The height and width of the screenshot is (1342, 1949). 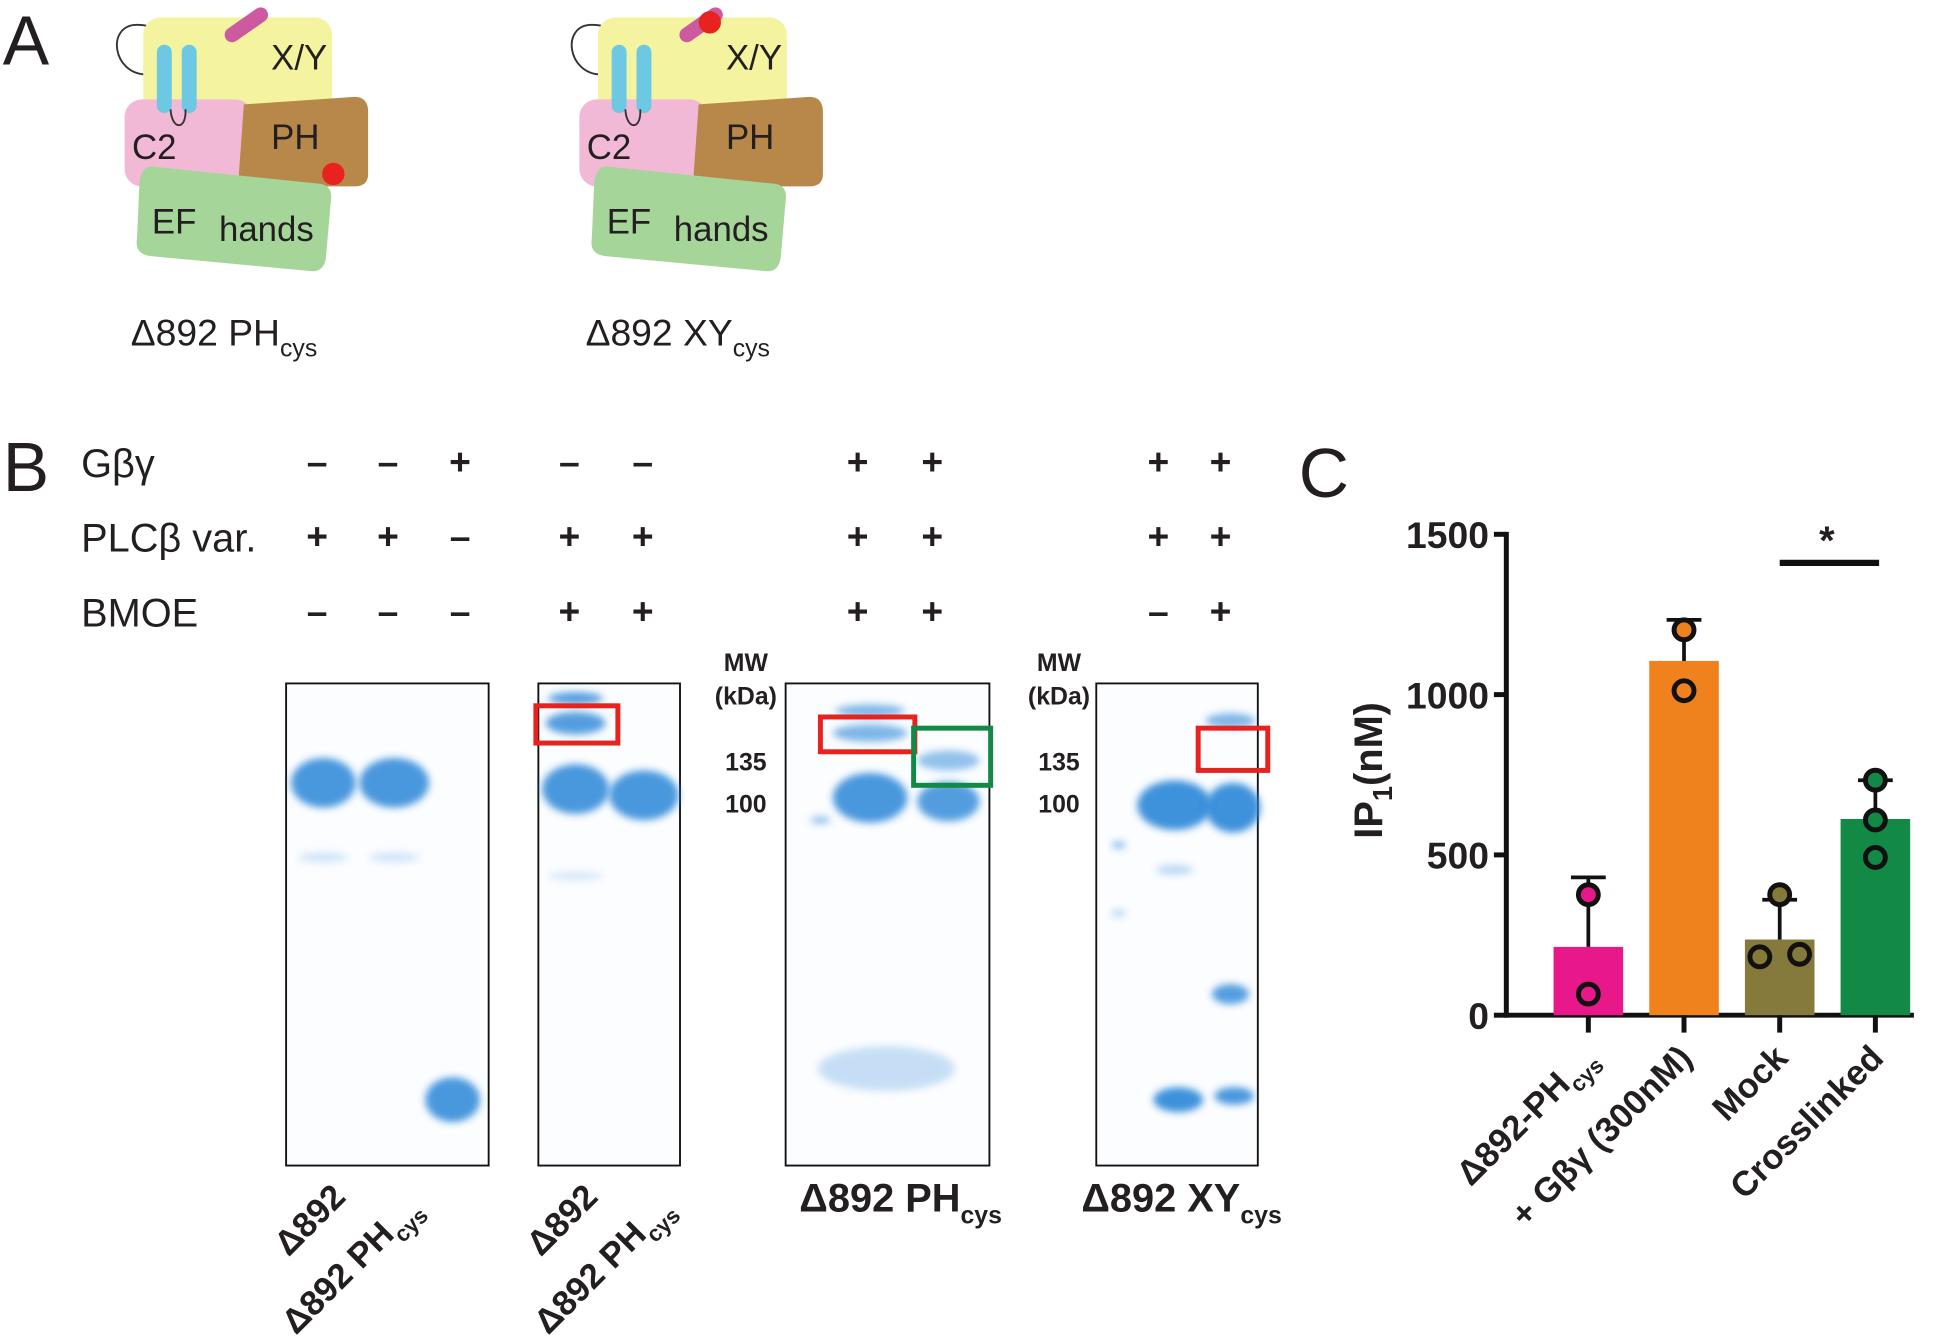 I want to click on y-axis-label: IP1(nM), so click(x=1372, y=770).